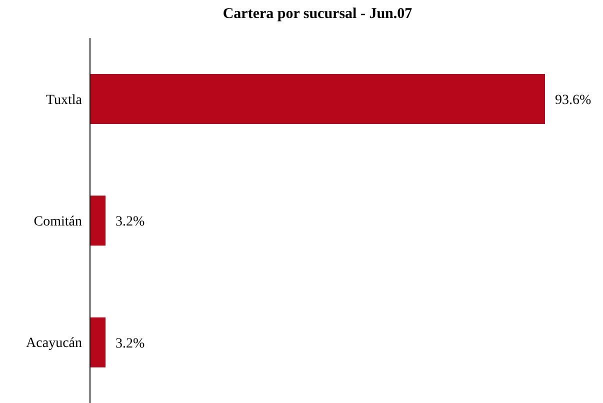 This screenshot has height=403, width=603. What do you see at coordinates (54, 344) in the screenshot?
I see `y-tick-label: Acayucán` at bounding box center [54, 344].